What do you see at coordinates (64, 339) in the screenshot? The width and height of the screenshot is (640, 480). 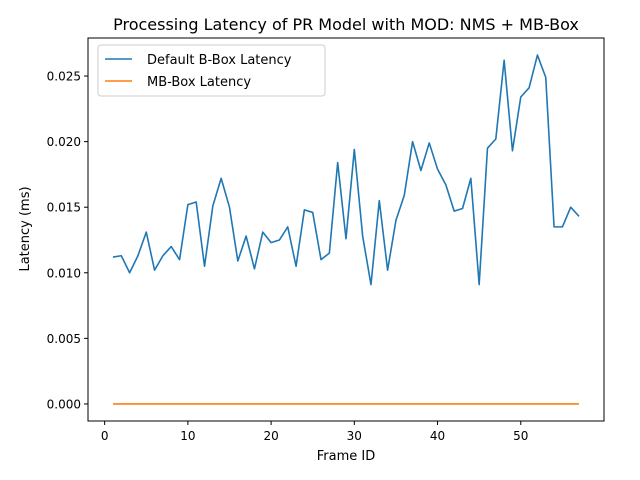 I see `y-tick-label: 0.005` at bounding box center [64, 339].